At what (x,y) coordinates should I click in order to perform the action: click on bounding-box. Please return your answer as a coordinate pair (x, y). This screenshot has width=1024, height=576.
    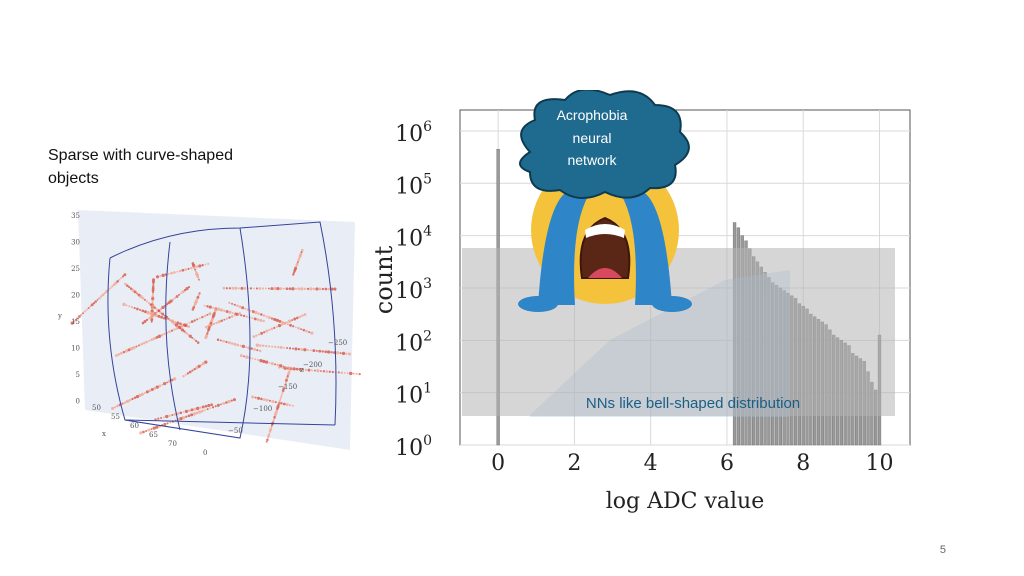
    Looking at the image, I should click on (222, 330).